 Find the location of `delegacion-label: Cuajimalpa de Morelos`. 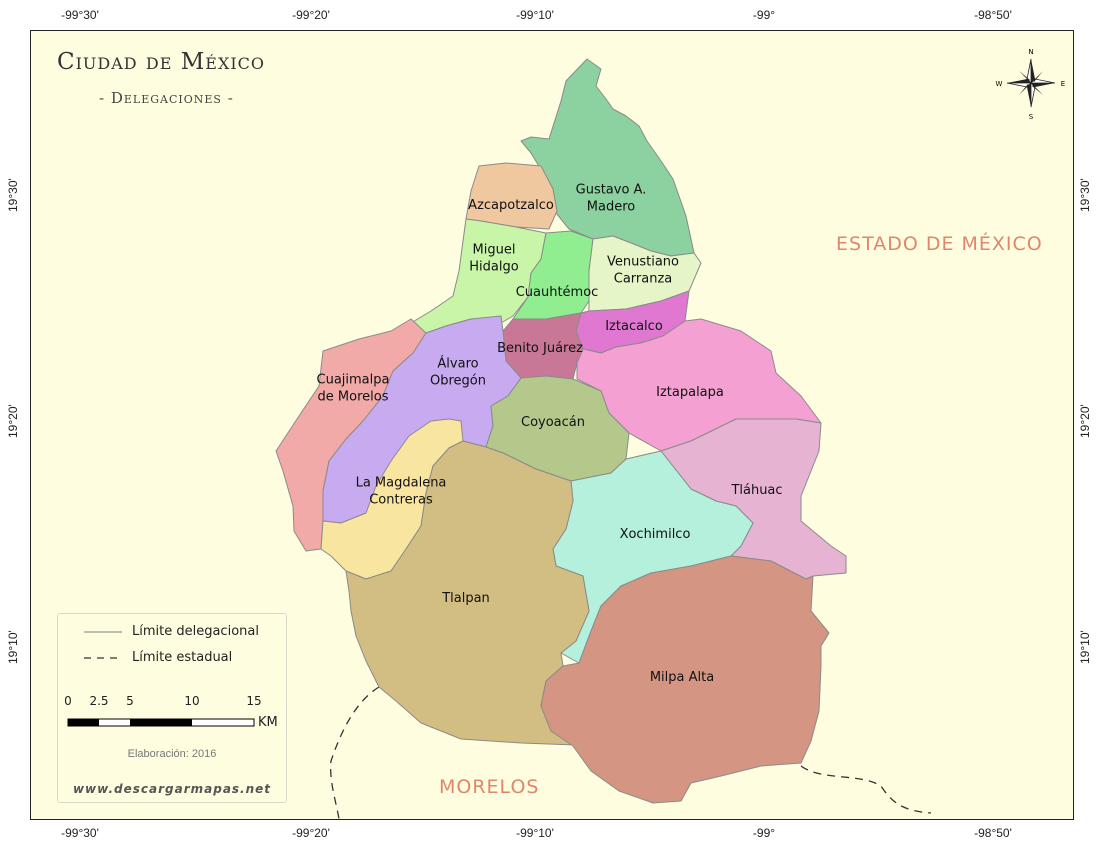

delegacion-label: Cuajimalpa de Morelos is located at coordinates (353, 389).